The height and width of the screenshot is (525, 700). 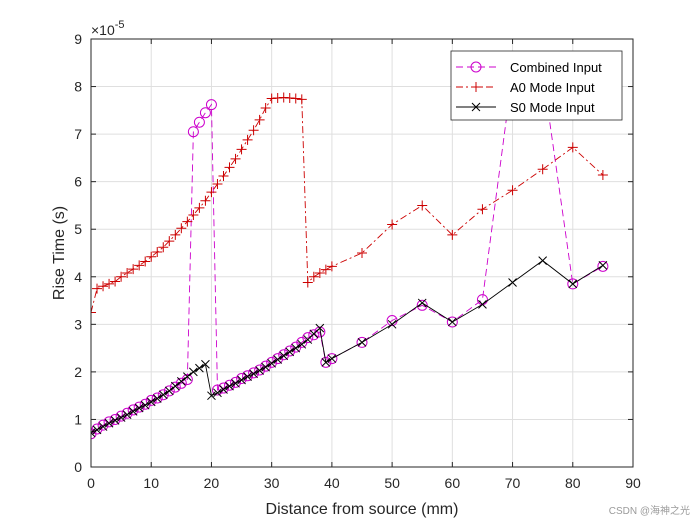 What do you see at coordinates (392, 483) in the screenshot?
I see `x-tick-label: 50` at bounding box center [392, 483].